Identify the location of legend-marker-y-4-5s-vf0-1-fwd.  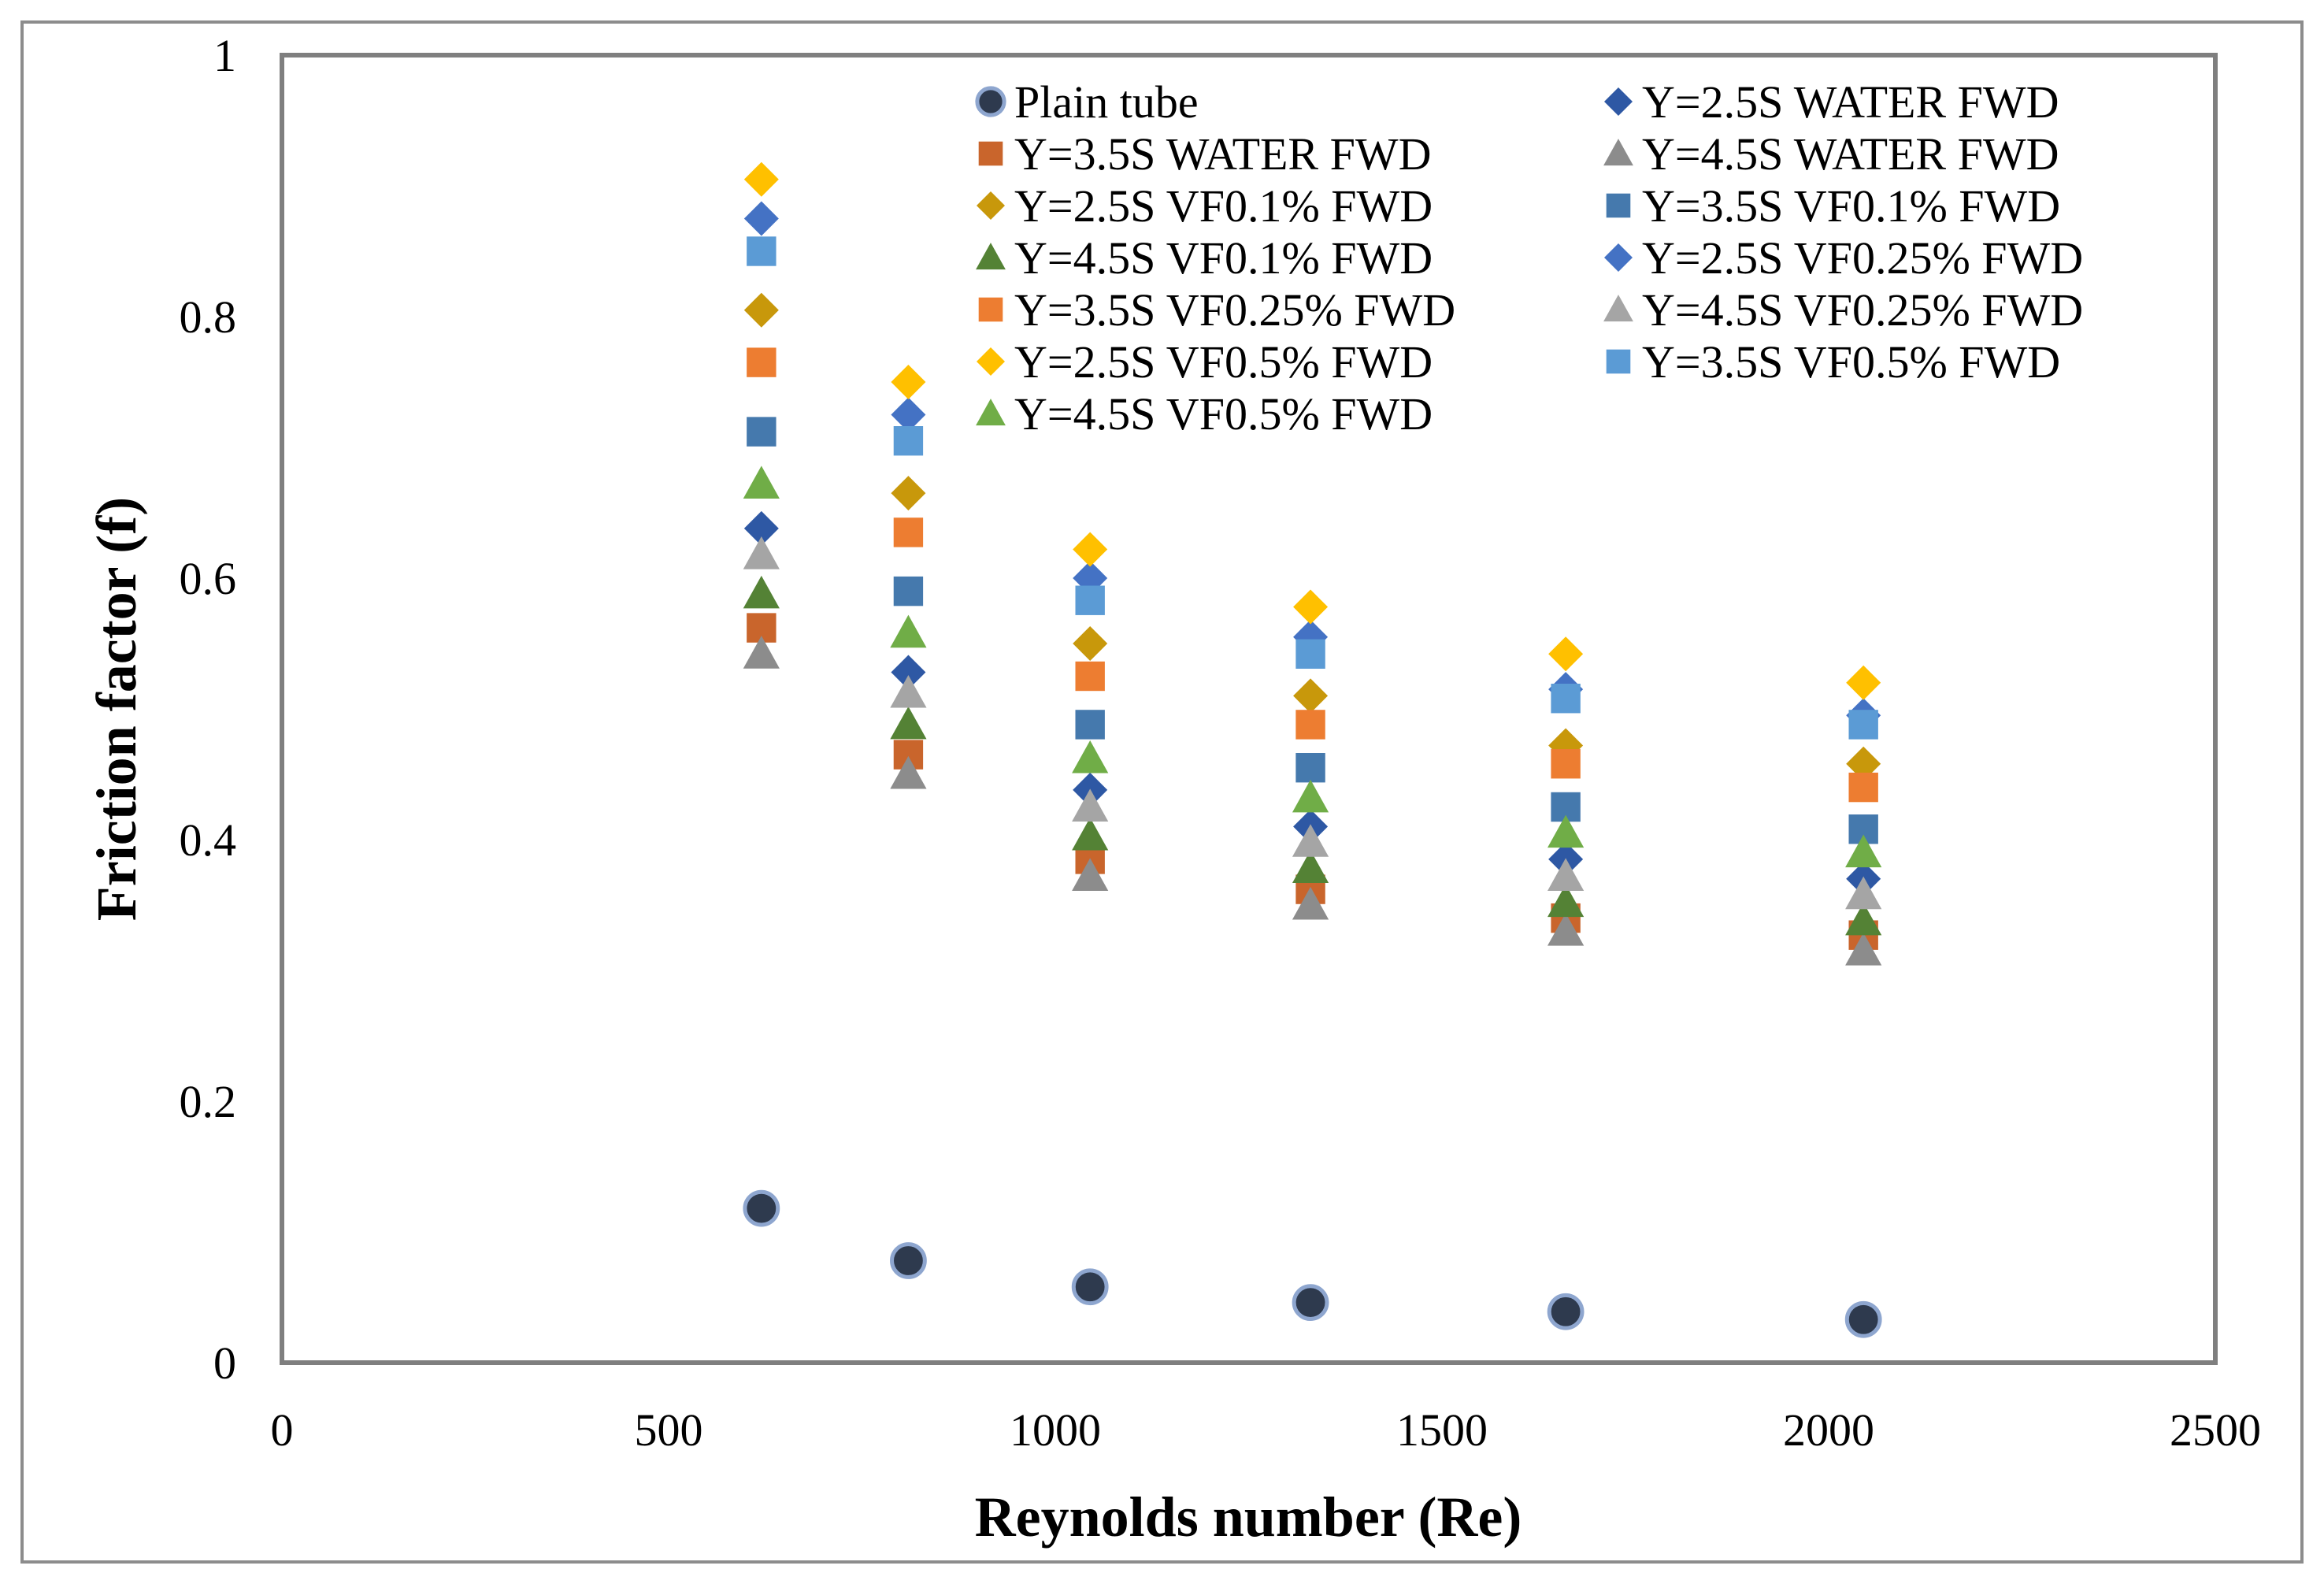
(991, 256).